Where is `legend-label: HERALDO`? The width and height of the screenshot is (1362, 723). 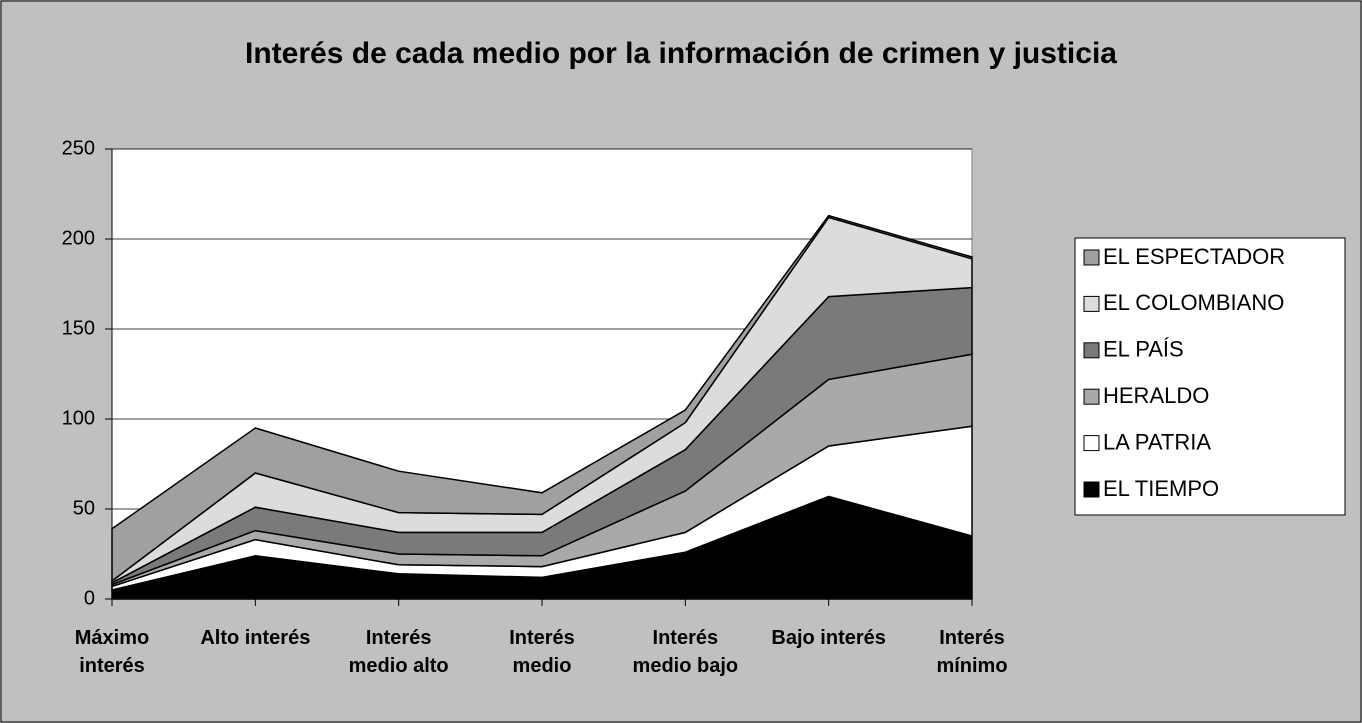 legend-label: HERALDO is located at coordinates (1156, 395).